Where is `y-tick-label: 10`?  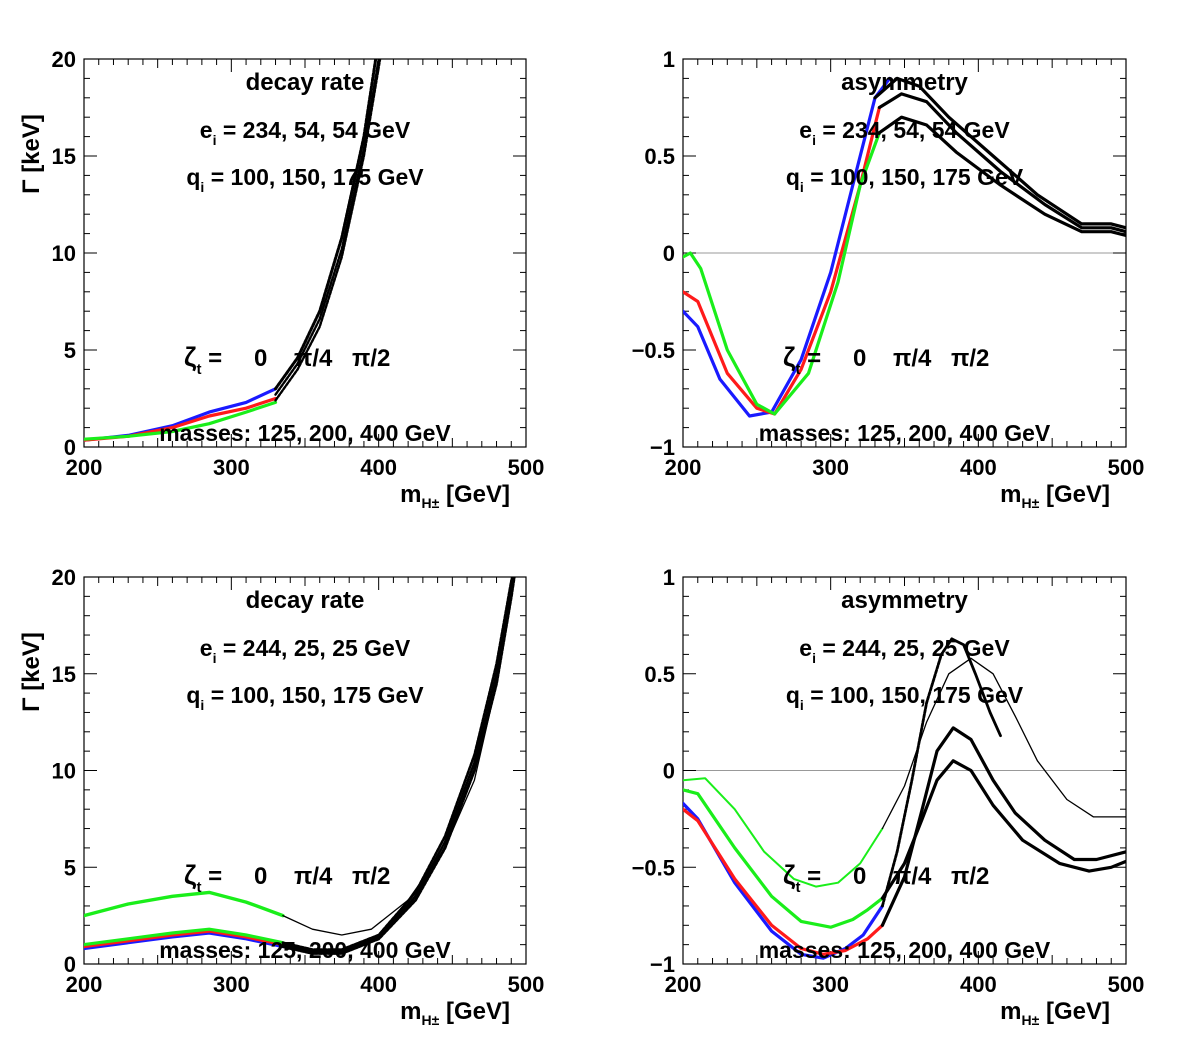 y-tick-label: 10 is located at coordinates (64, 771).